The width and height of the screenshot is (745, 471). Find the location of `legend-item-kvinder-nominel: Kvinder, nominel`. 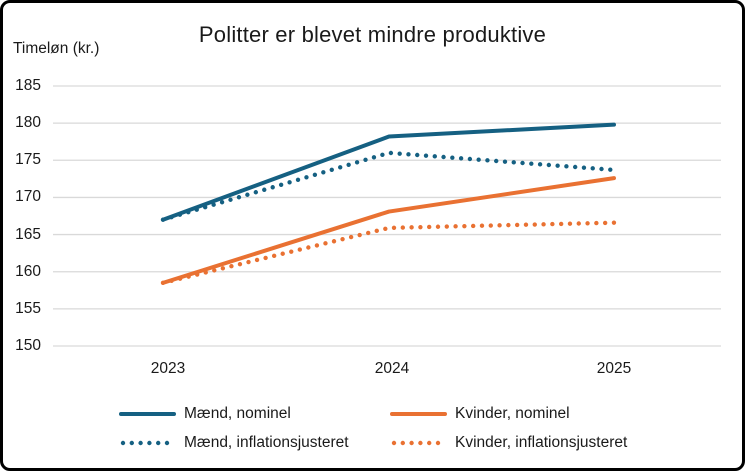

legend-item-kvinder-nominel: Kvinder, nominel is located at coordinates (480, 414).